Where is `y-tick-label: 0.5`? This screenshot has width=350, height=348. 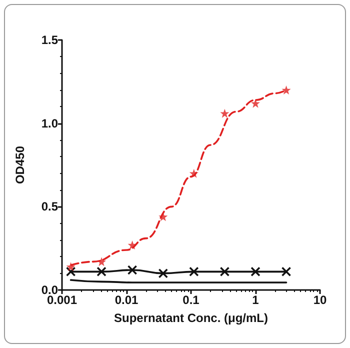 y-tick-label: 0.5 is located at coordinates (49, 207).